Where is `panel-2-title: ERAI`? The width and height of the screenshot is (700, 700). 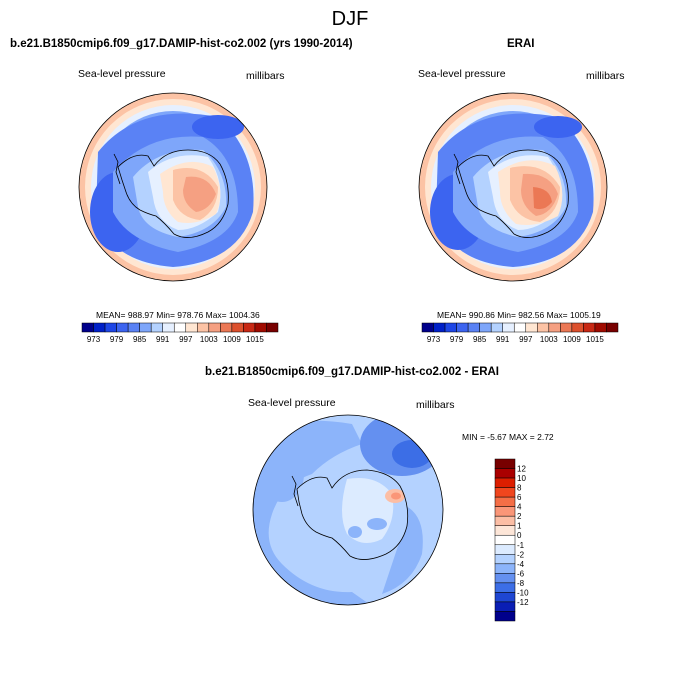
panel-2-title: ERAI is located at coordinates (521, 44).